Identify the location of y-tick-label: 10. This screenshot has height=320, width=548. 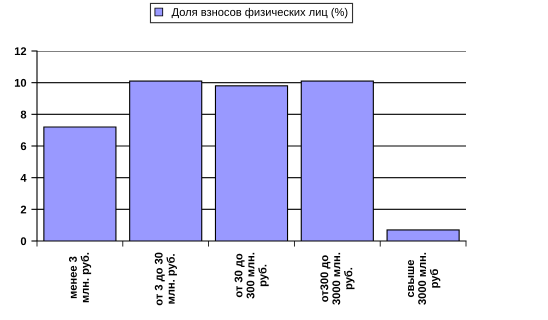
(20, 82).